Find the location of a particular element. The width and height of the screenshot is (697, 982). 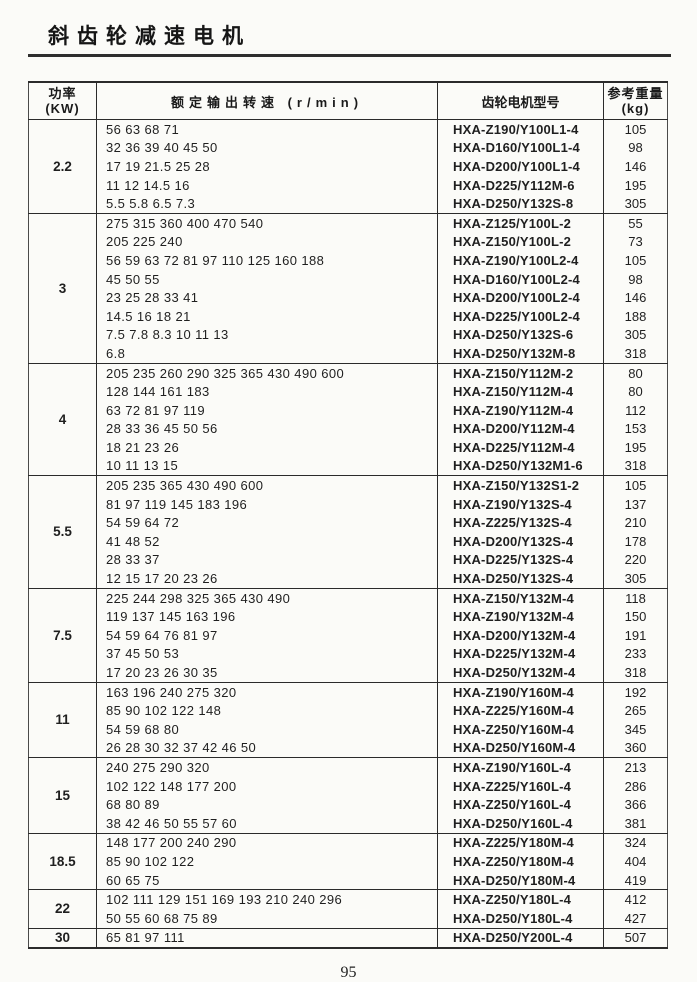

speed-cell: 128 144 161 183 is located at coordinates (267, 391).